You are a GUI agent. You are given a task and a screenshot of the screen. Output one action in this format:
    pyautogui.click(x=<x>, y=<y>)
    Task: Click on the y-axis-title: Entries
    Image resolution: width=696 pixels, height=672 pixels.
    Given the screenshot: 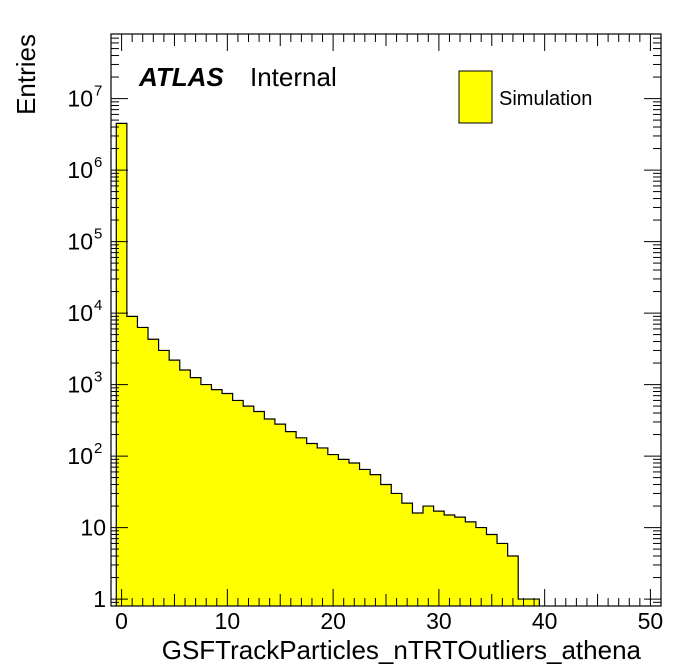 What is the action you would take?
    pyautogui.click(x=26, y=74)
    